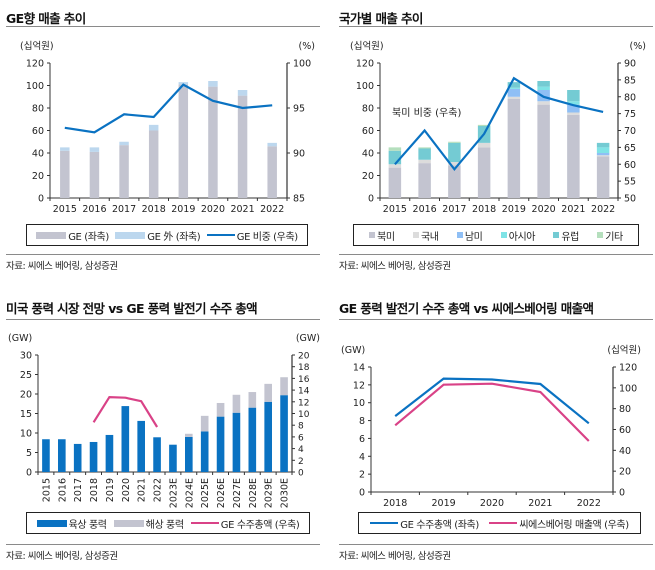  Describe the element at coordinates (614, 237) in the screenshot. I see `legend-label: 기타` at that location.